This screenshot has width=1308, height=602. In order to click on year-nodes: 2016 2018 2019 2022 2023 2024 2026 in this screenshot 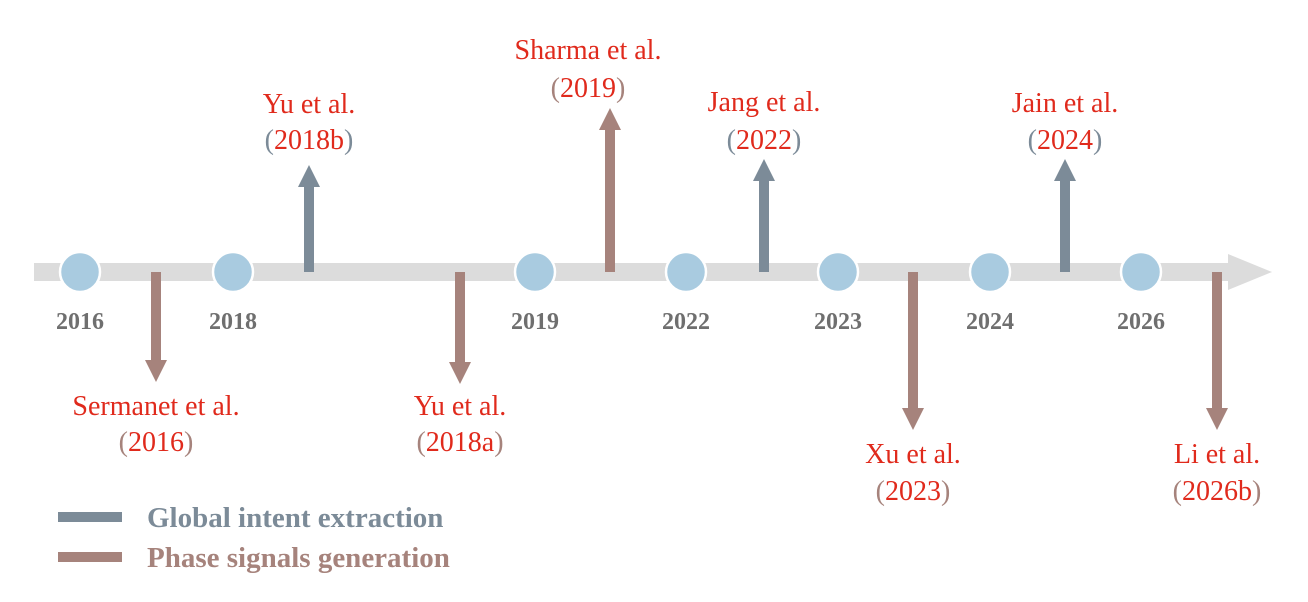, I will do `click(610, 292)`.